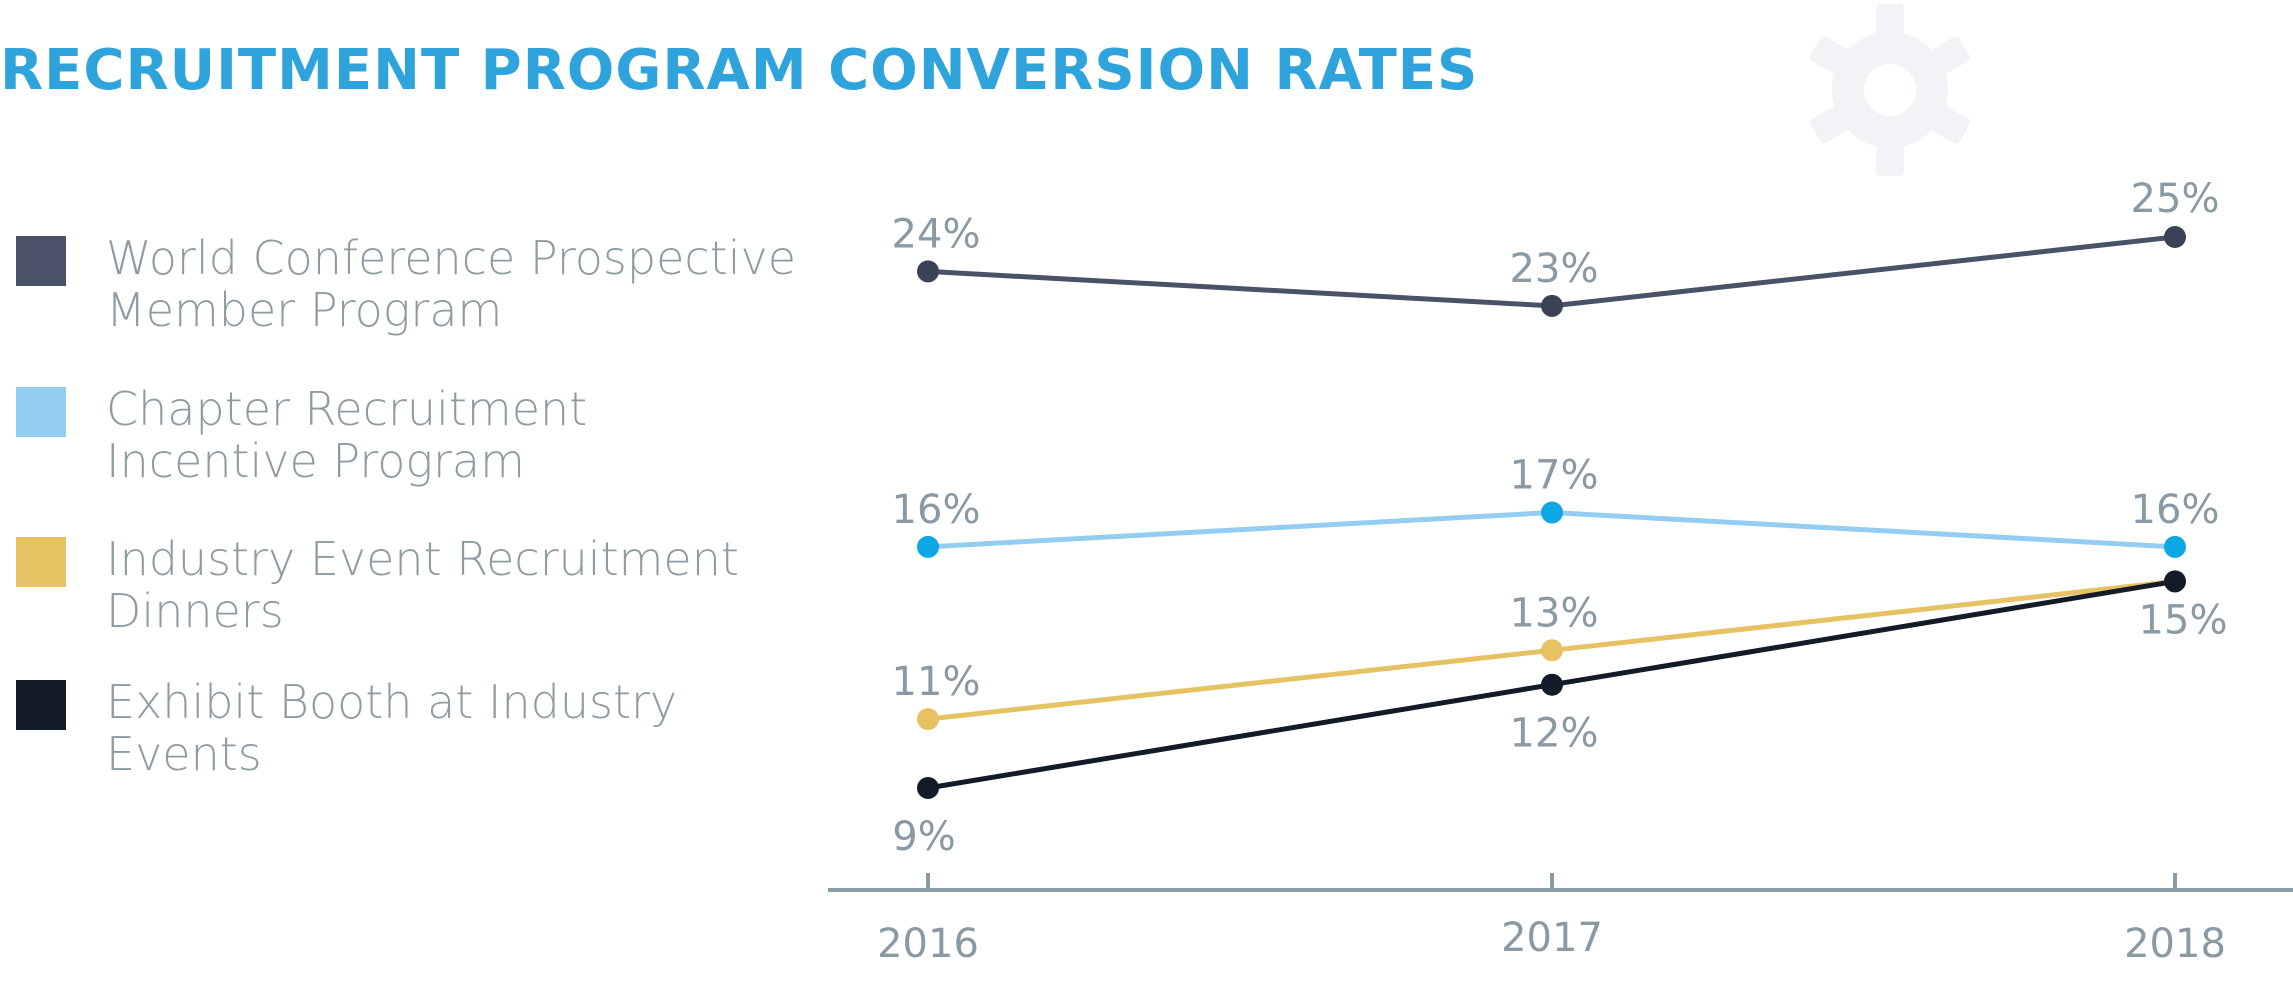  What do you see at coordinates (2175, 199) in the screenshot?
I see `data-label: 25%` at bounding box center [2175, 199].